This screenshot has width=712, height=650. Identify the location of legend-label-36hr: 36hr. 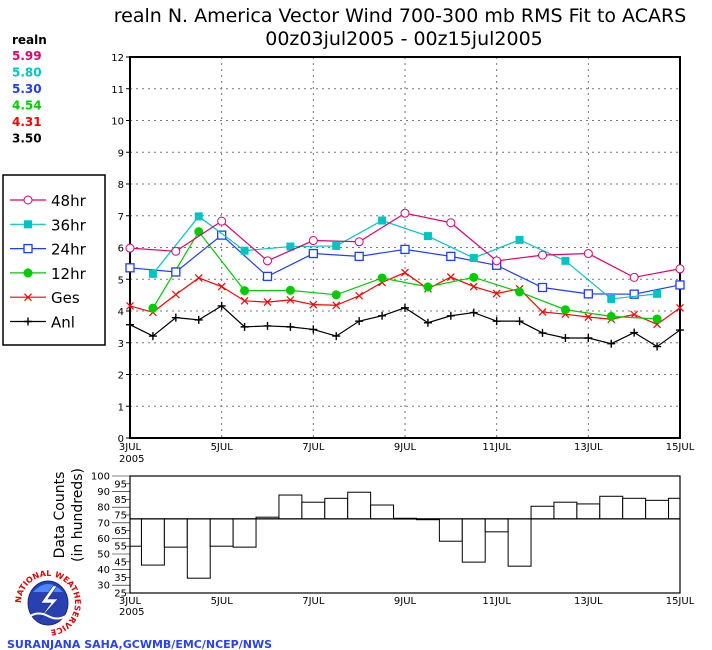
(69, 225).